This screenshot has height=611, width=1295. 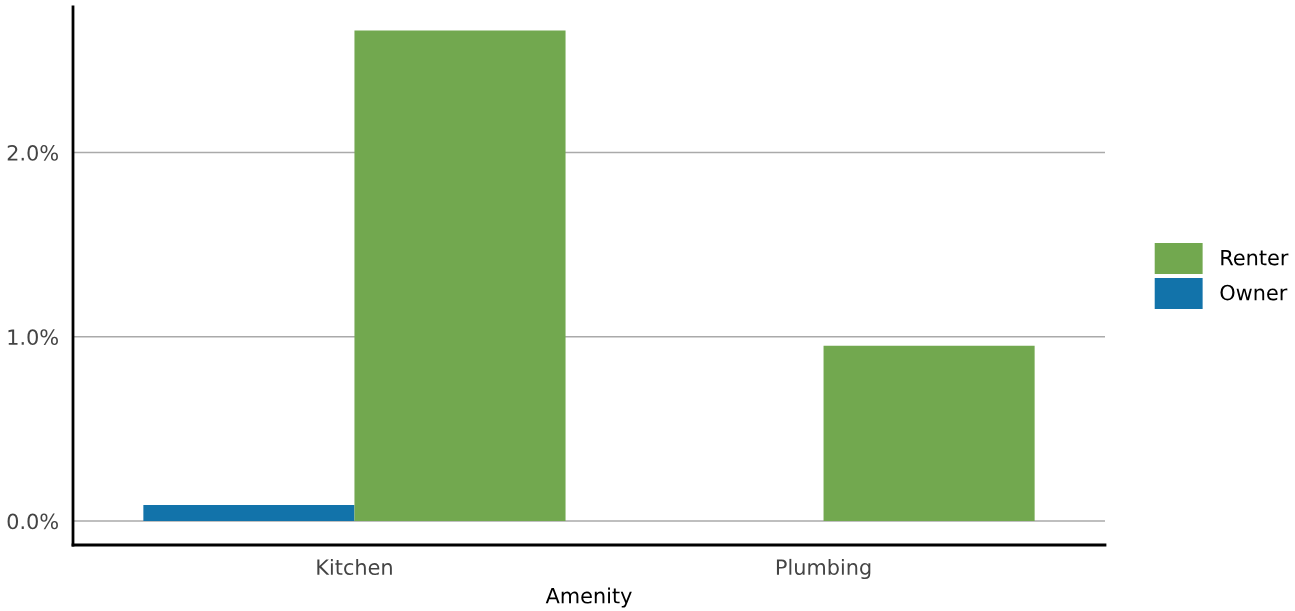 I want to click on y-tick-label: 2.0%, so click(x=32, y=153).